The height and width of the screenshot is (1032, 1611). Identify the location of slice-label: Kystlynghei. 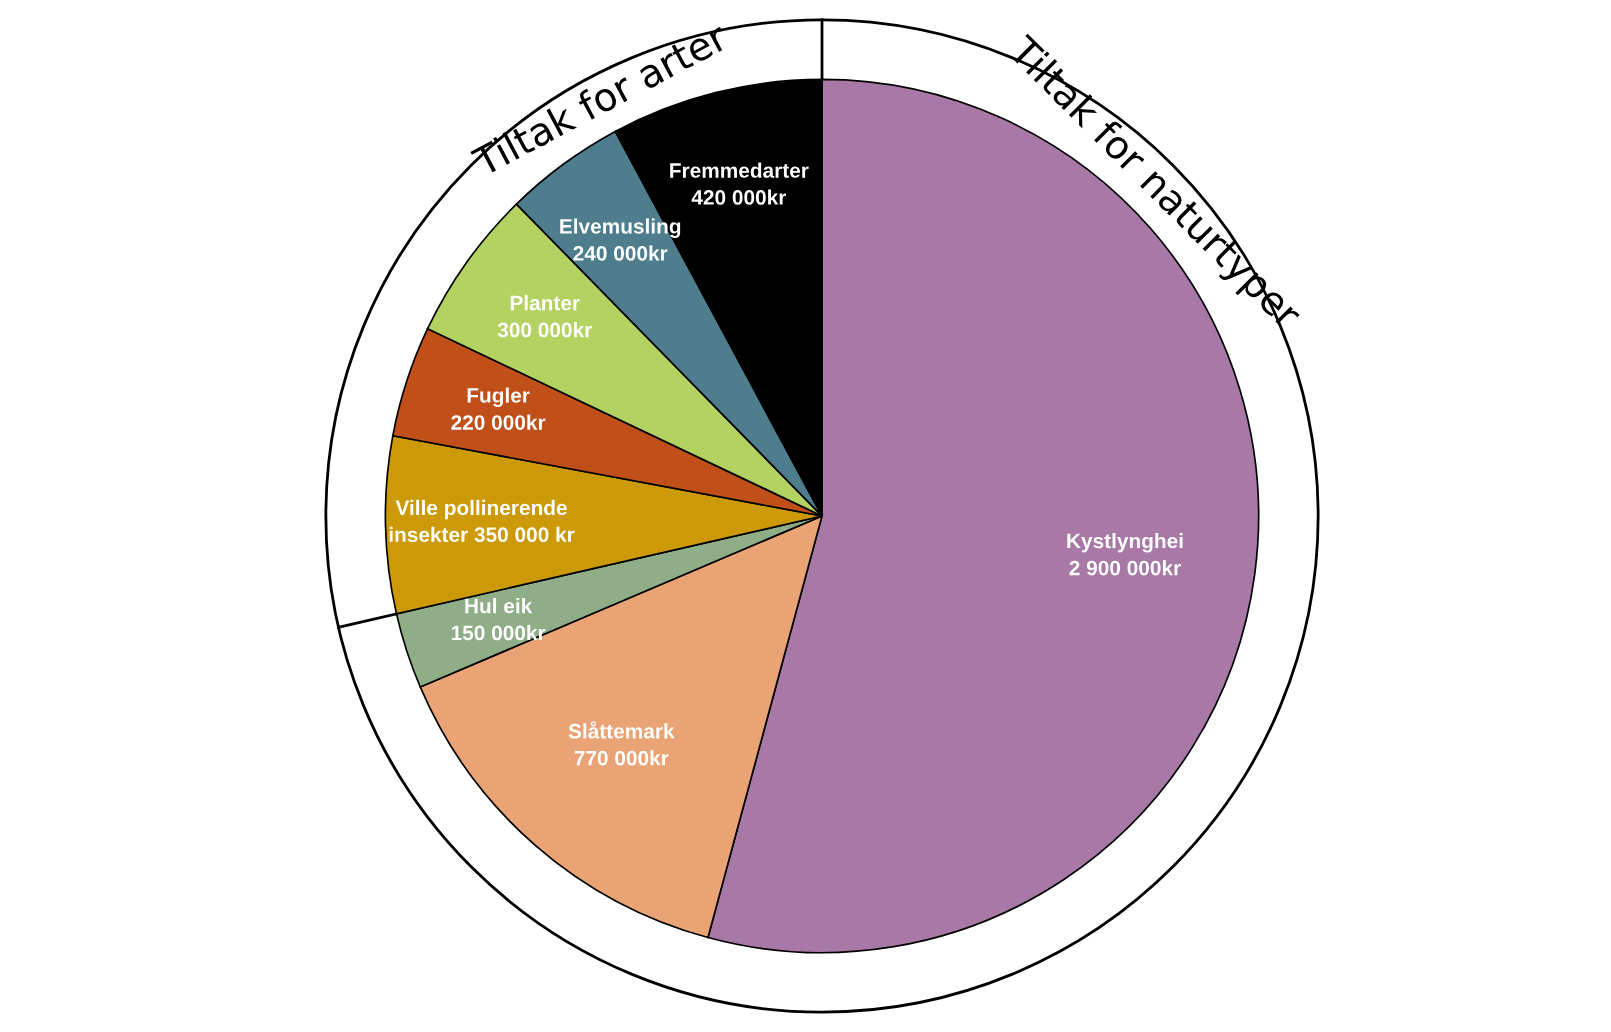
(1125, 543).